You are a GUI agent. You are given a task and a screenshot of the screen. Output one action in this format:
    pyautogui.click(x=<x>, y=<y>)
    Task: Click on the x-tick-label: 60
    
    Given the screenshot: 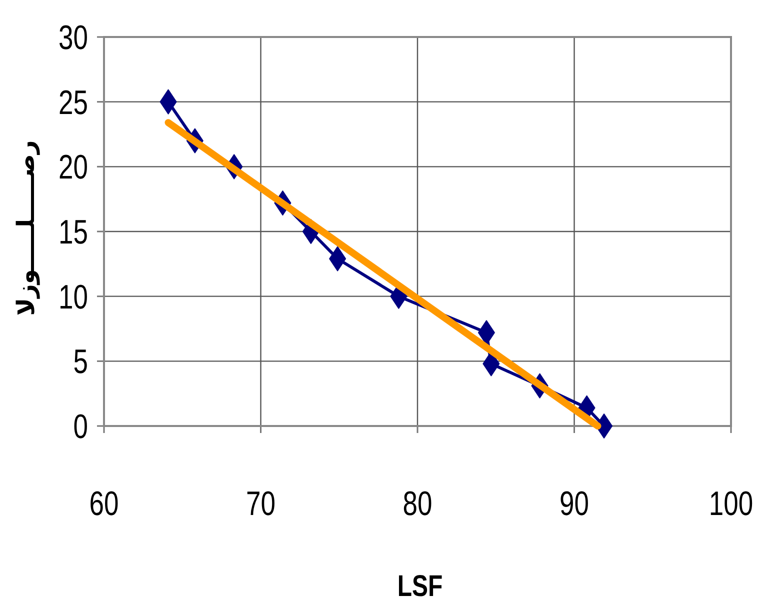 What is the action you would take?
    pyautogui.click(x=104, y=503)
    